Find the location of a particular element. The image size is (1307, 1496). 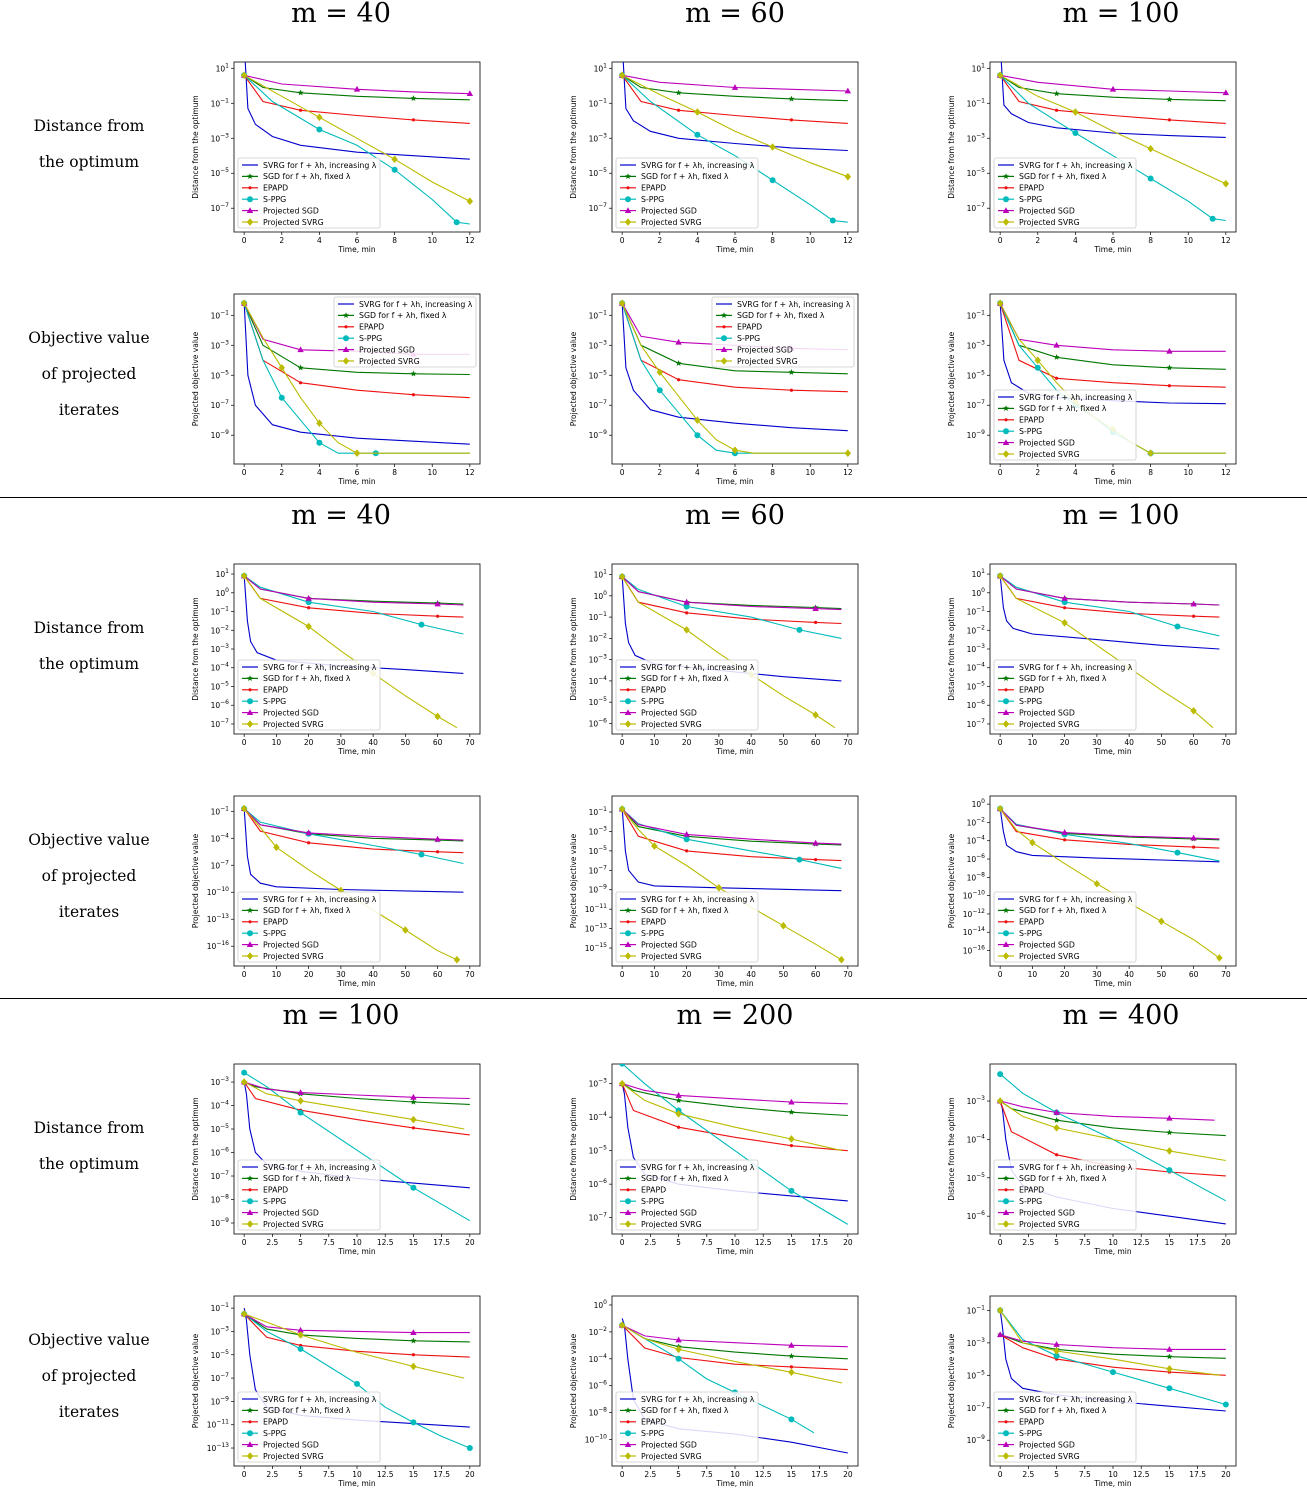

x-tick-label: 20 is located at coordinates (470, 1474).